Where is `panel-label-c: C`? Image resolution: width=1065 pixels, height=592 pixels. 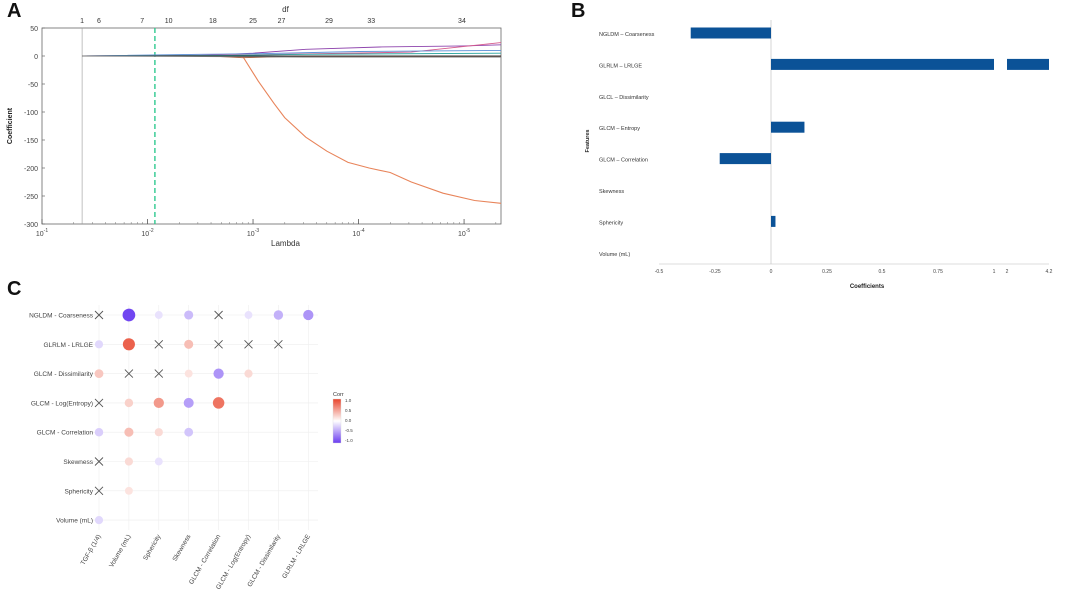 panel-label-c: C is located at coordinates (14, 289).